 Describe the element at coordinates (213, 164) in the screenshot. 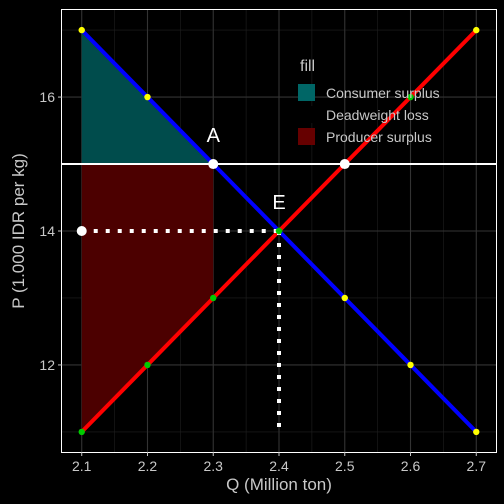

I see `point-a-marker` at that location.